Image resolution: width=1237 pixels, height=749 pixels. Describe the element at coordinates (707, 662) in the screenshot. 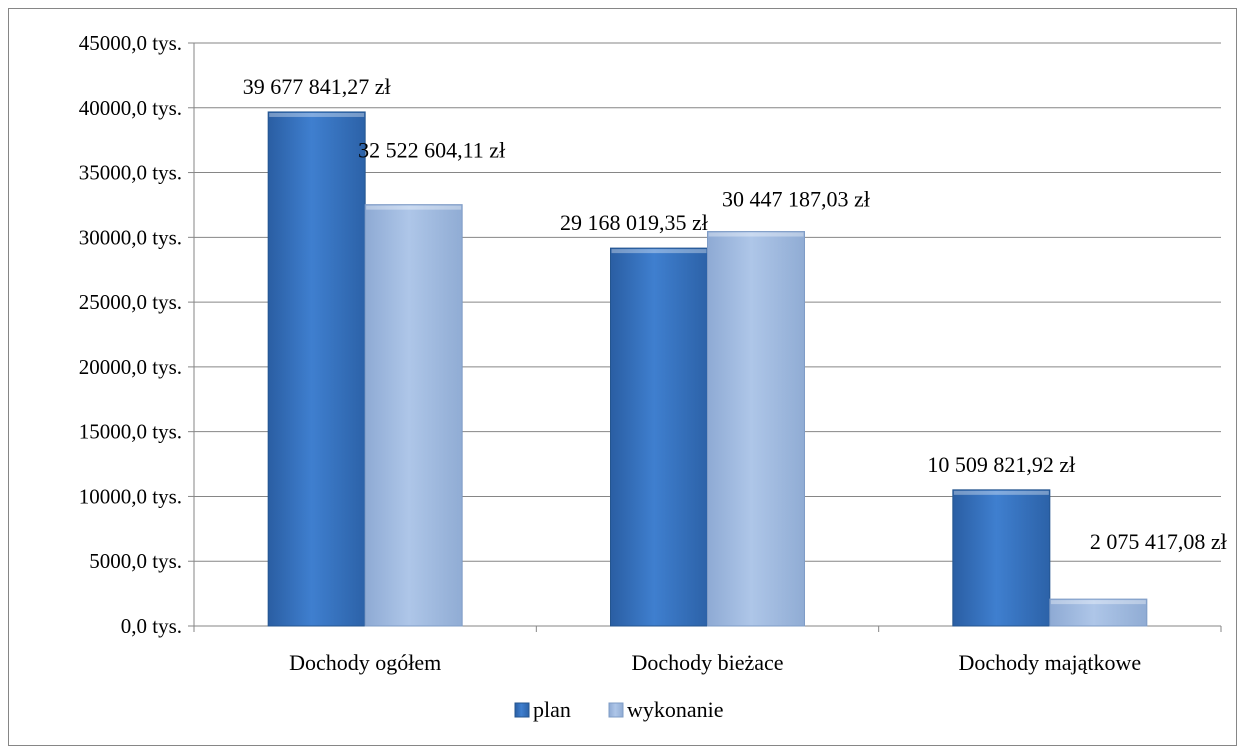

I see `x-category-label: Dochody bieżace` at that location.